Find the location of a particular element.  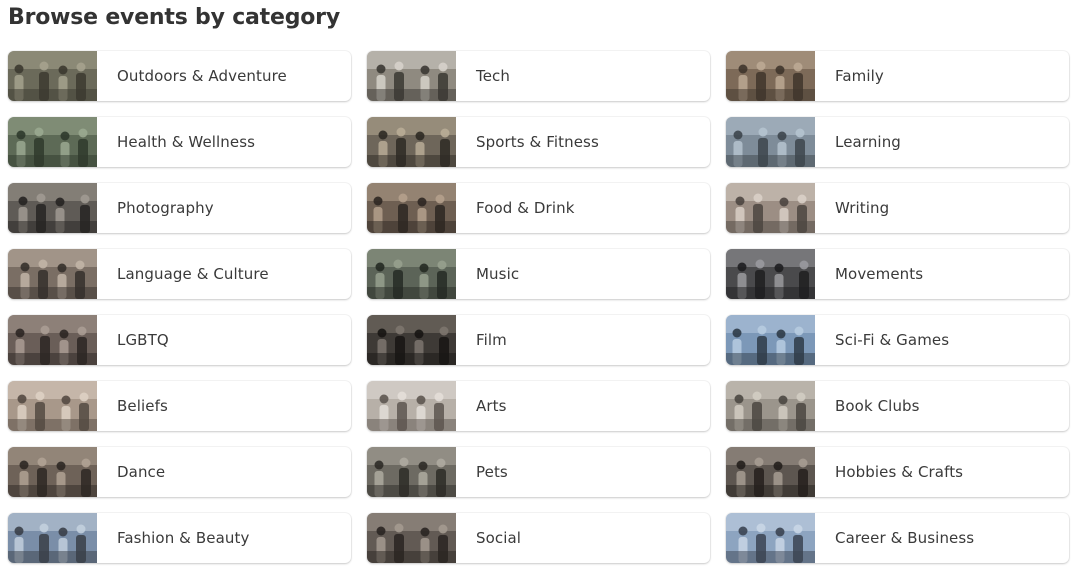

sports-photo is located at coordinates (411, 142).